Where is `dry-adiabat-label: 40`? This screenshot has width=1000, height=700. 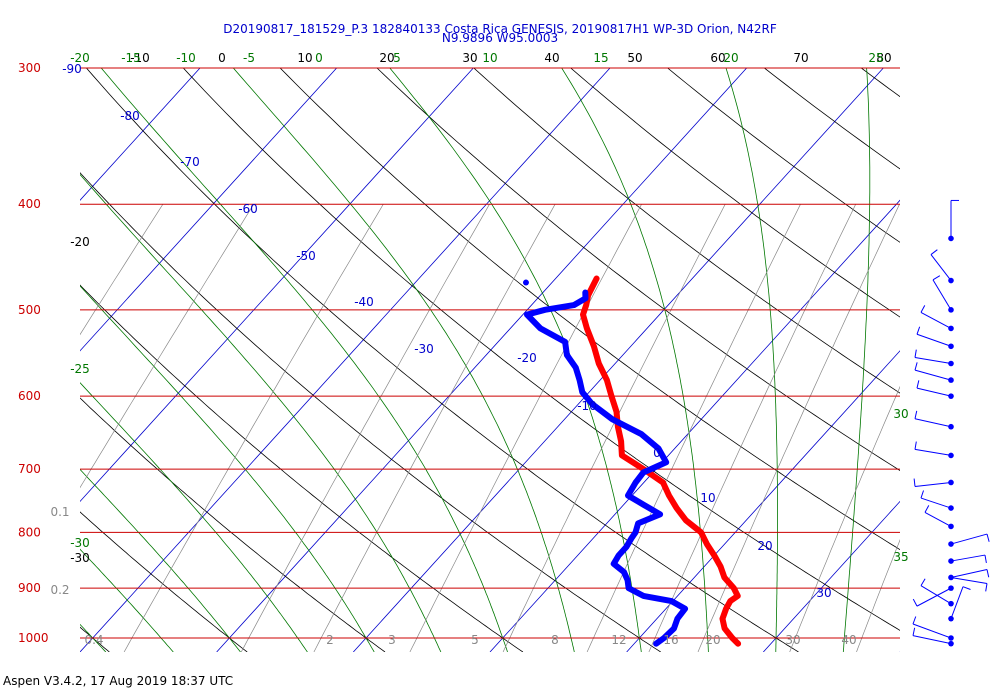
dry-adiabat-label: 40 is located at coordinates (551, 58).